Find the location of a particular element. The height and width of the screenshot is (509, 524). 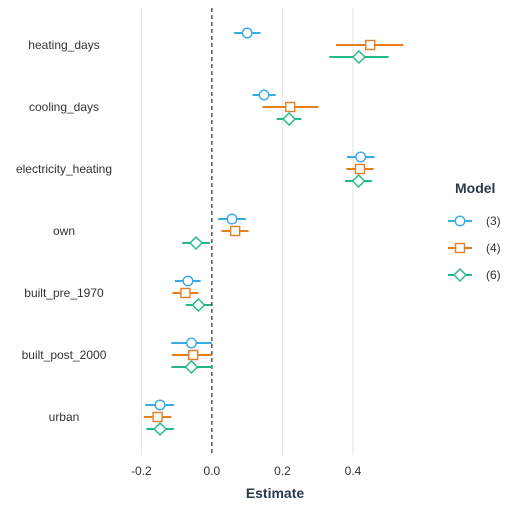

legend-title: Model is located at coordinates (475, 188).